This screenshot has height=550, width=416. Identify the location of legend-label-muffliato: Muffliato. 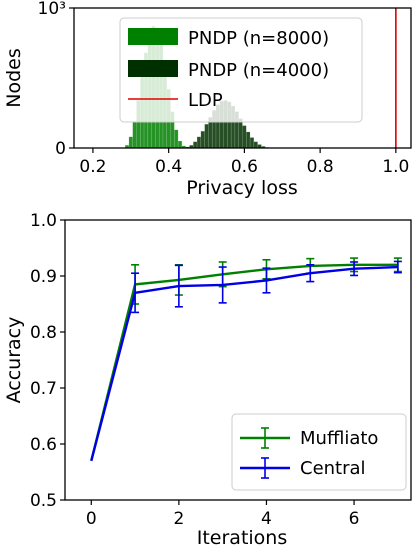
(339, 438).